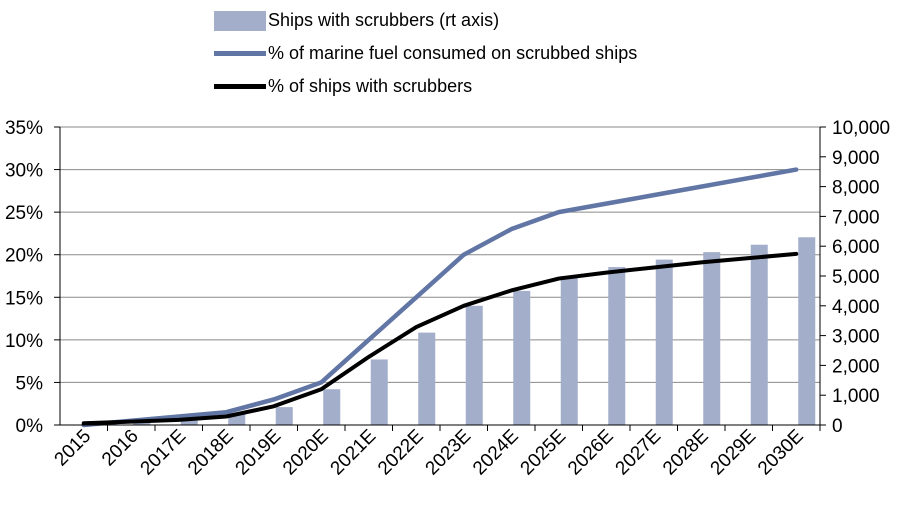 The width and height of the screenshot is (906, 510). Describe the element at coordinates (354, 453) in the screenshot. I see `x-tick-label: 2021E` at that location.